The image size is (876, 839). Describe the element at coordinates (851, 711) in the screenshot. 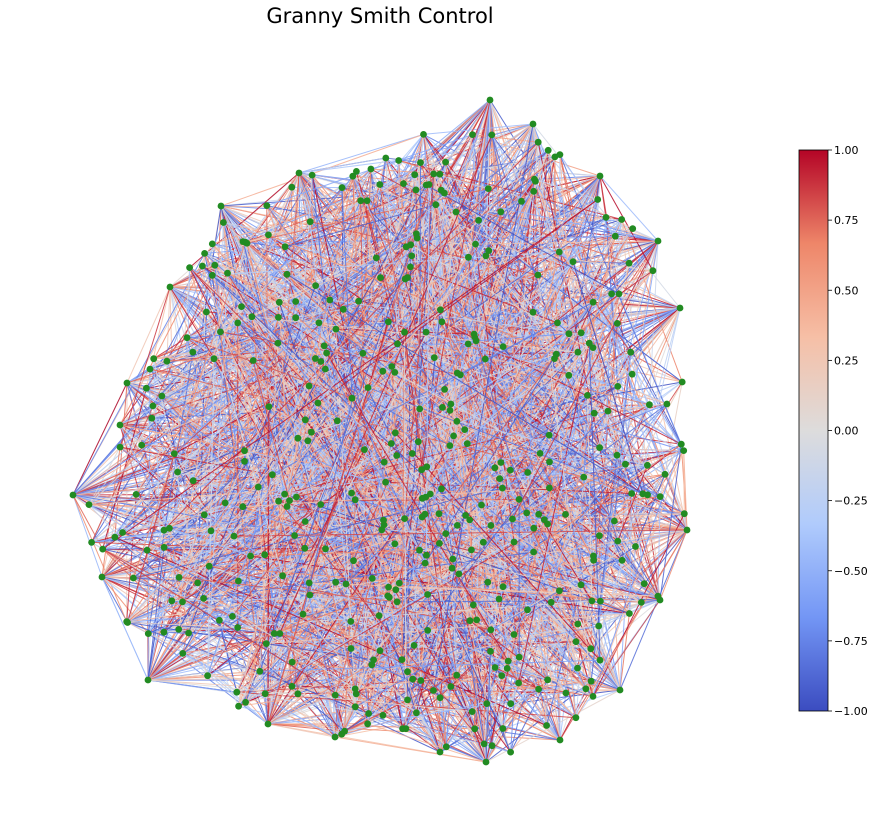

I see `colorbar-tick-label: −1.00` at that location.